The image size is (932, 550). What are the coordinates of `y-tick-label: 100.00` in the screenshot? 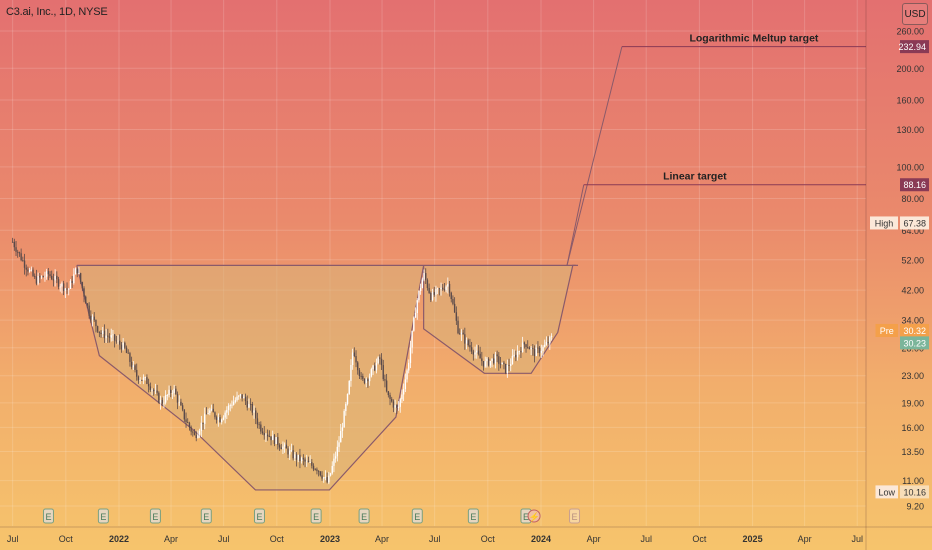 It's located at (910, 167).